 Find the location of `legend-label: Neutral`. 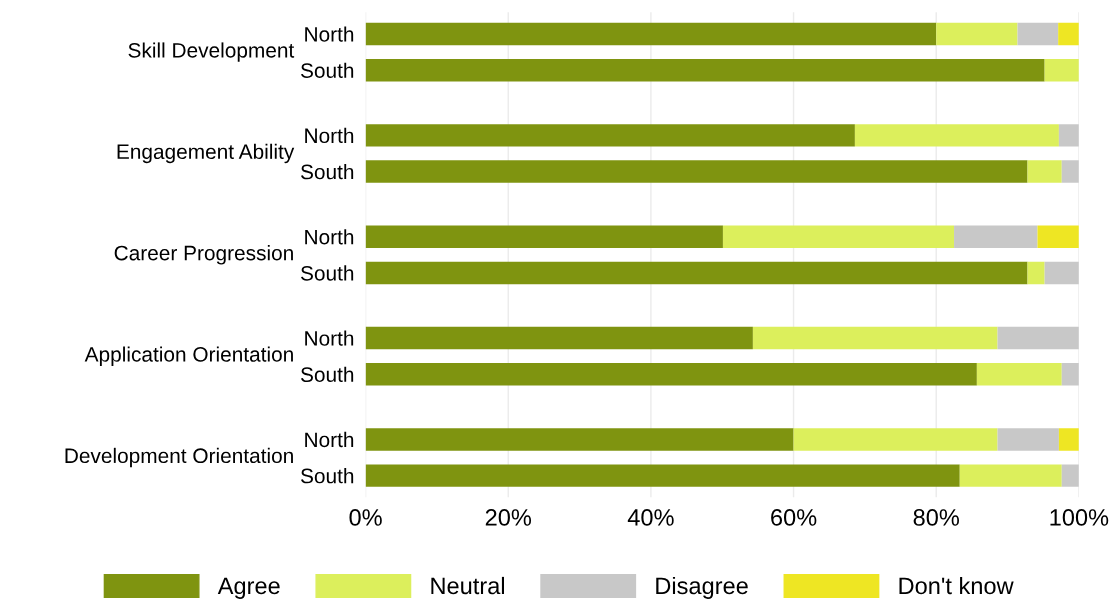

legend-label: Neutral is located at coordinates (467, 585).